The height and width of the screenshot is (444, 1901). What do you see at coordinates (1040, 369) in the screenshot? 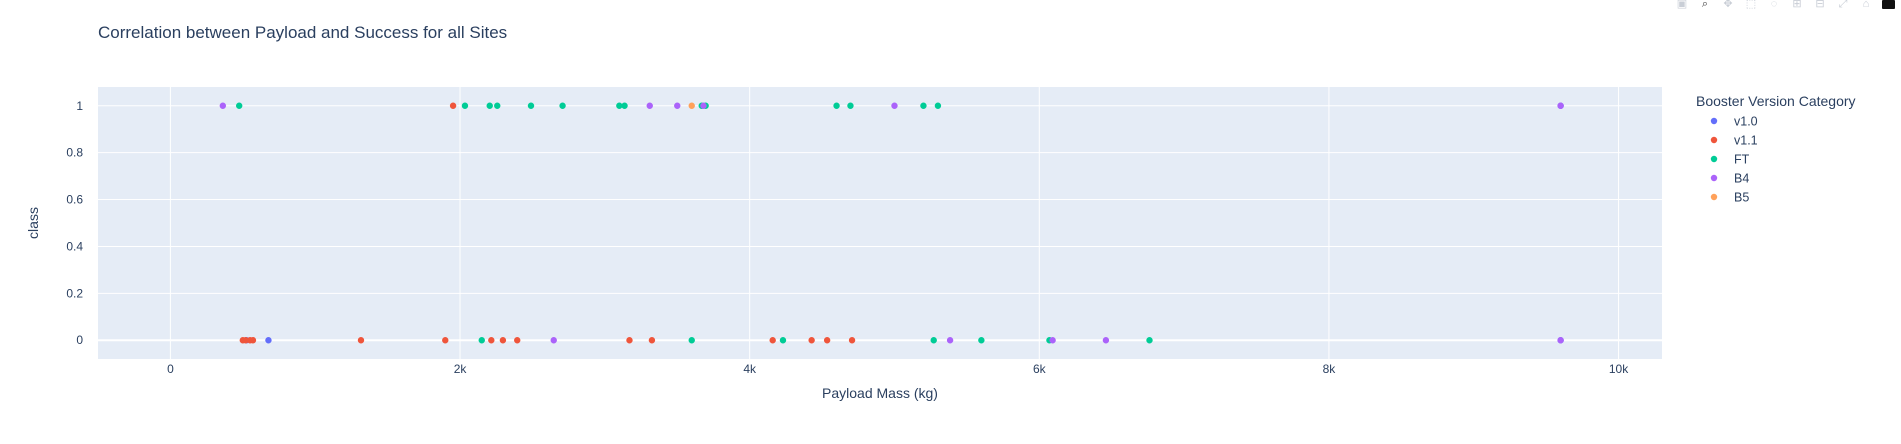
I see `x-tick-label: 6k` at bounding box center [1040, 369].